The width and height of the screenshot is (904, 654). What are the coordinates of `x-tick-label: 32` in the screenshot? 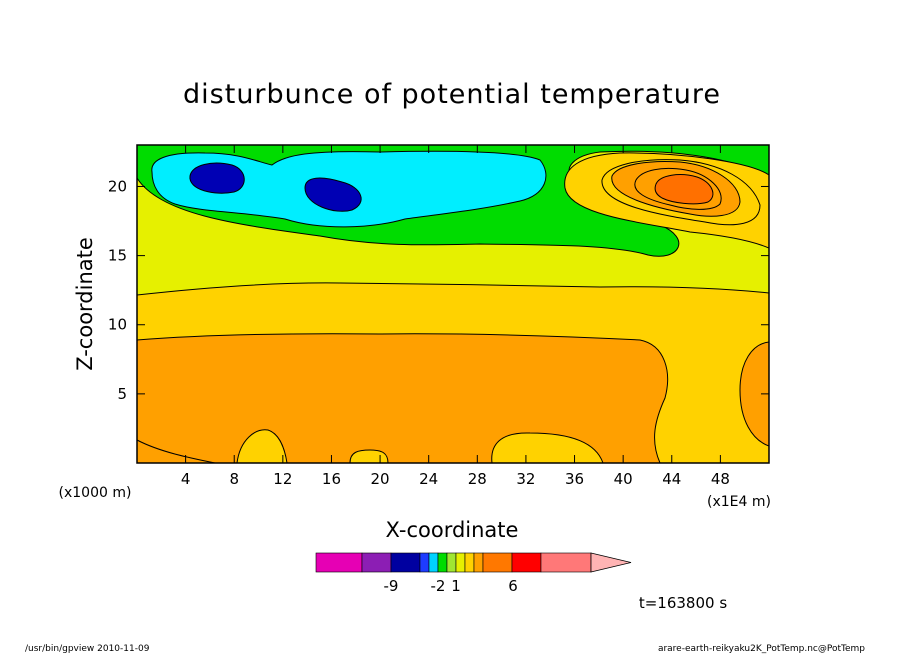 It's located at (525, 479).